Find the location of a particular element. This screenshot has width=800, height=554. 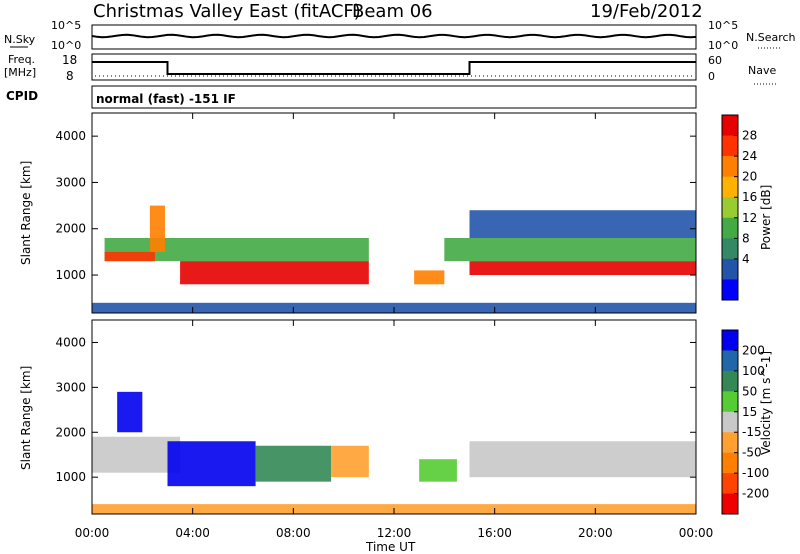

colorbar-tick-1-5: -50 is located at coordinates (752, 453).